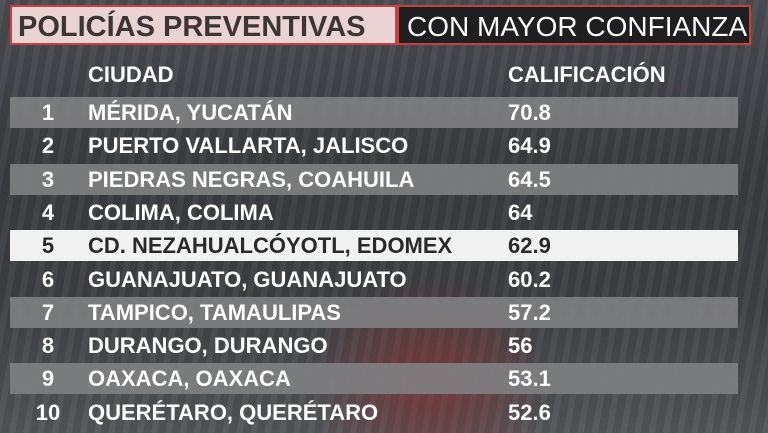  Describe the element at coordinates (131, 74) in the screenshot. I see `header-city: CIUDAD` at that location.